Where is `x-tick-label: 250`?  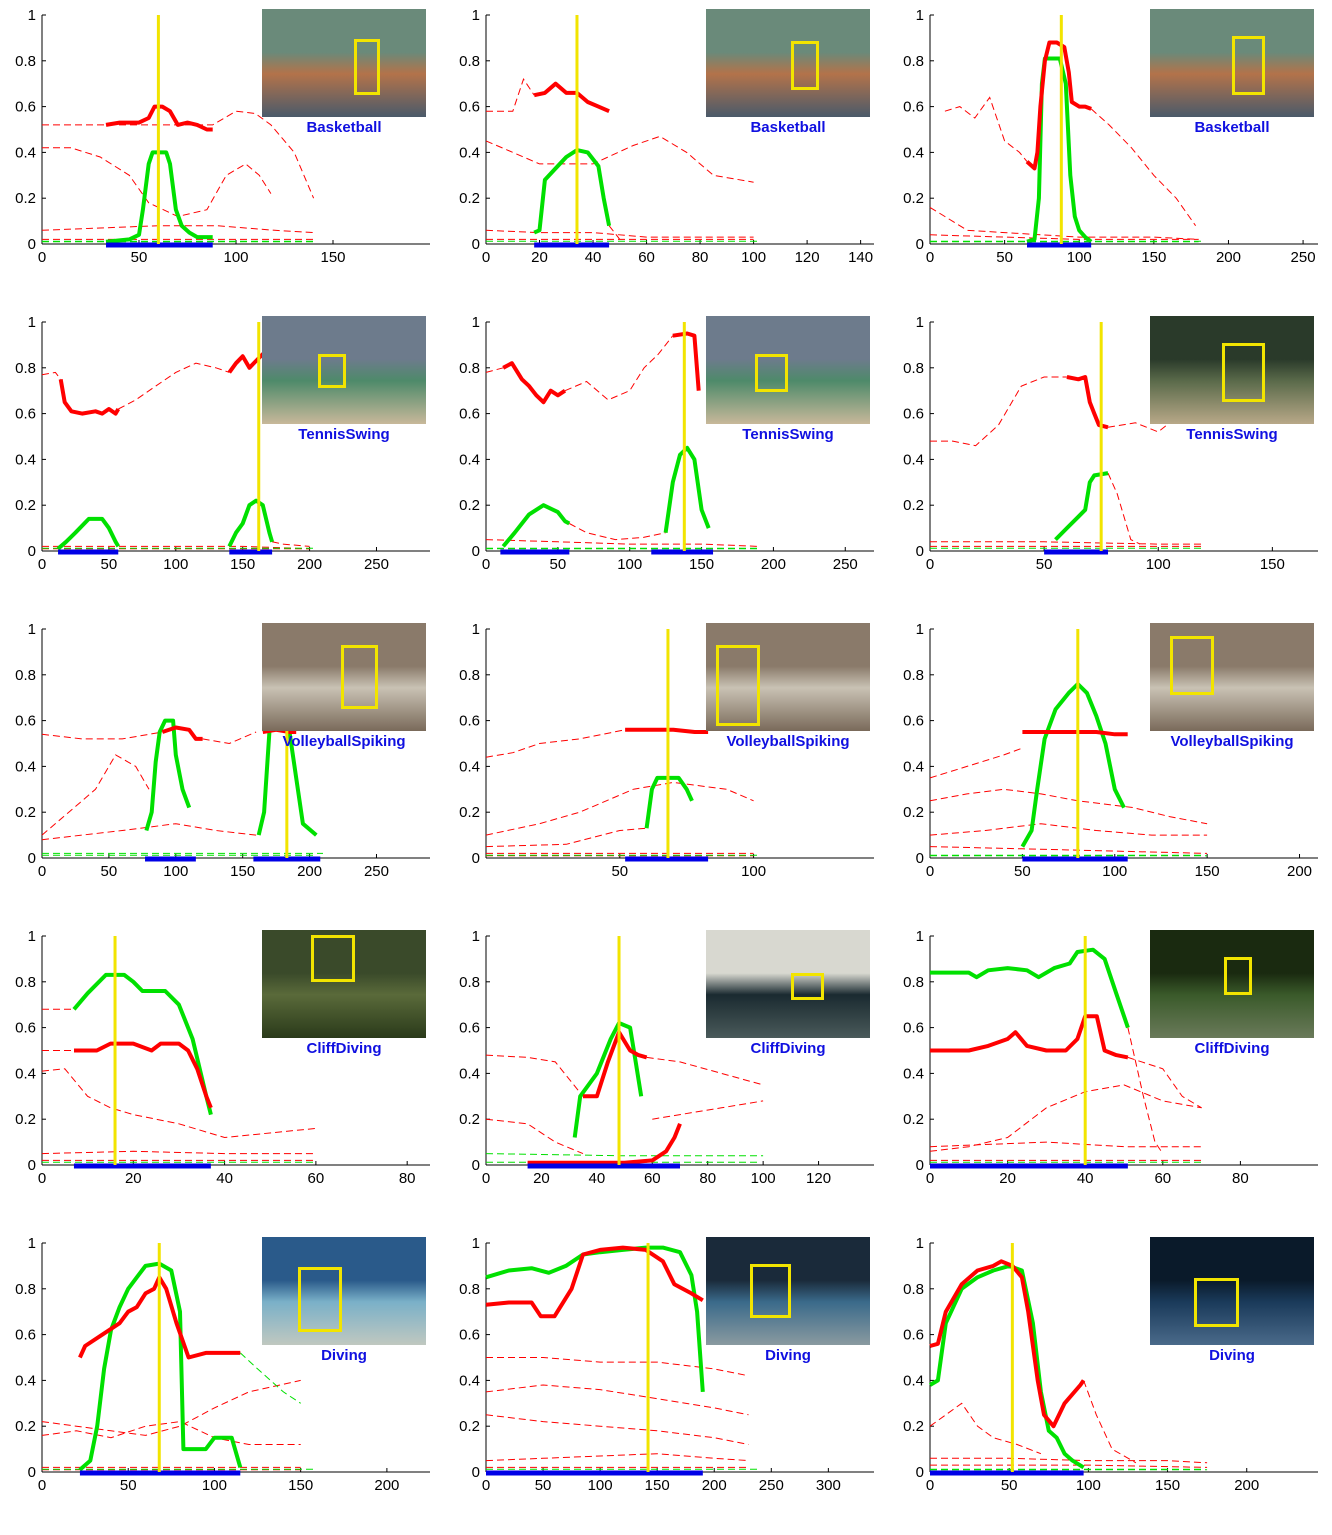 x-tick-label: 250 is located at coordinates (1303, 257).